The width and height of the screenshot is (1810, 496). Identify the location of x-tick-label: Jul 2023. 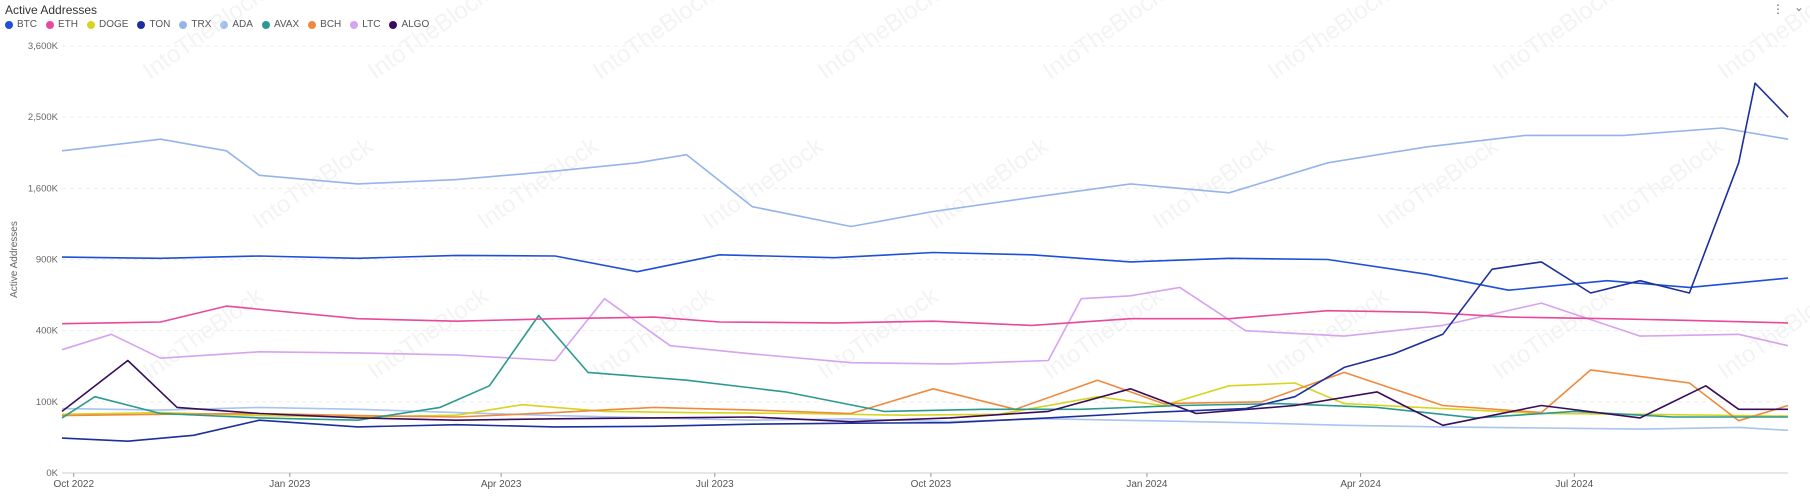
(715, 484).